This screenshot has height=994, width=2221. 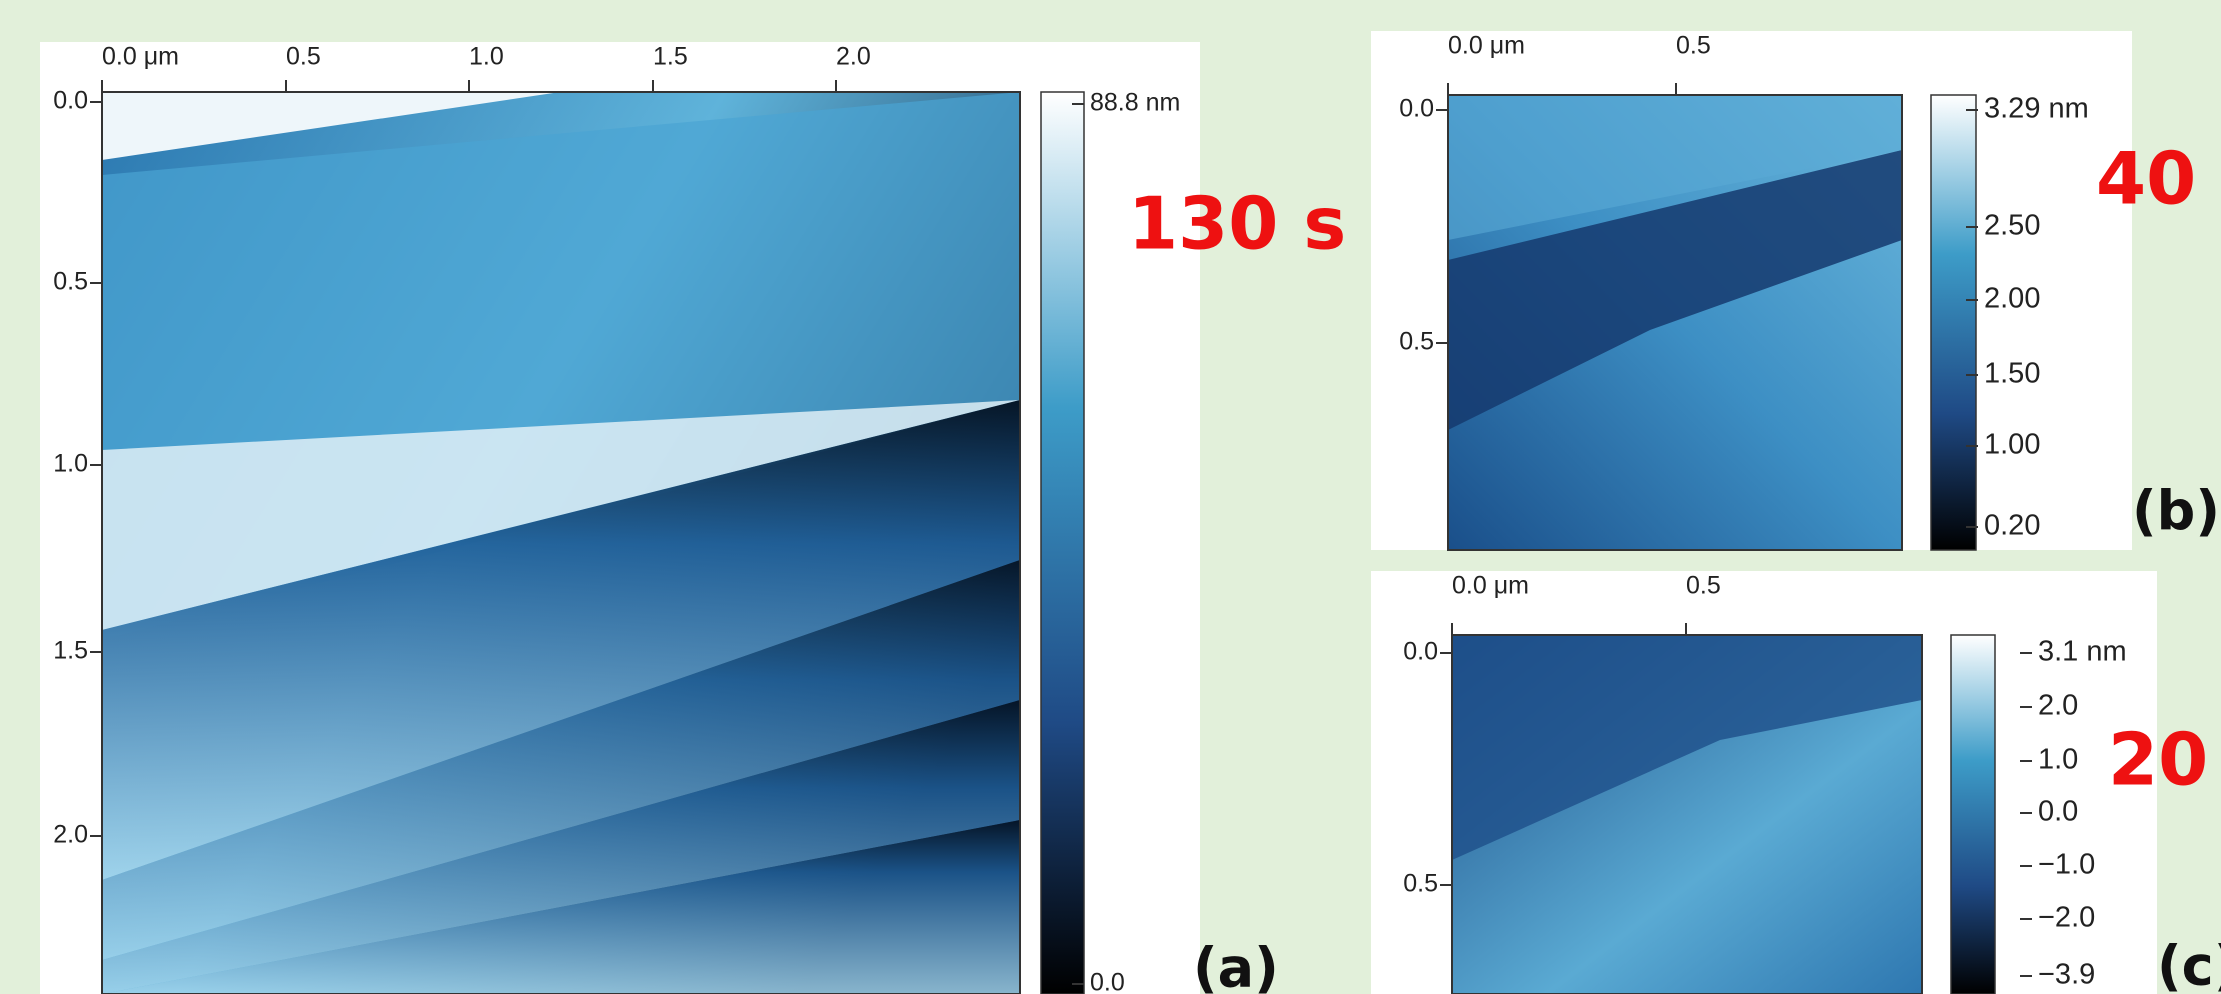 What do you see at coordinates (853, 57) in the screenshot?
I see `x-tick-label: 2.0` at bounding box center [853, 57].